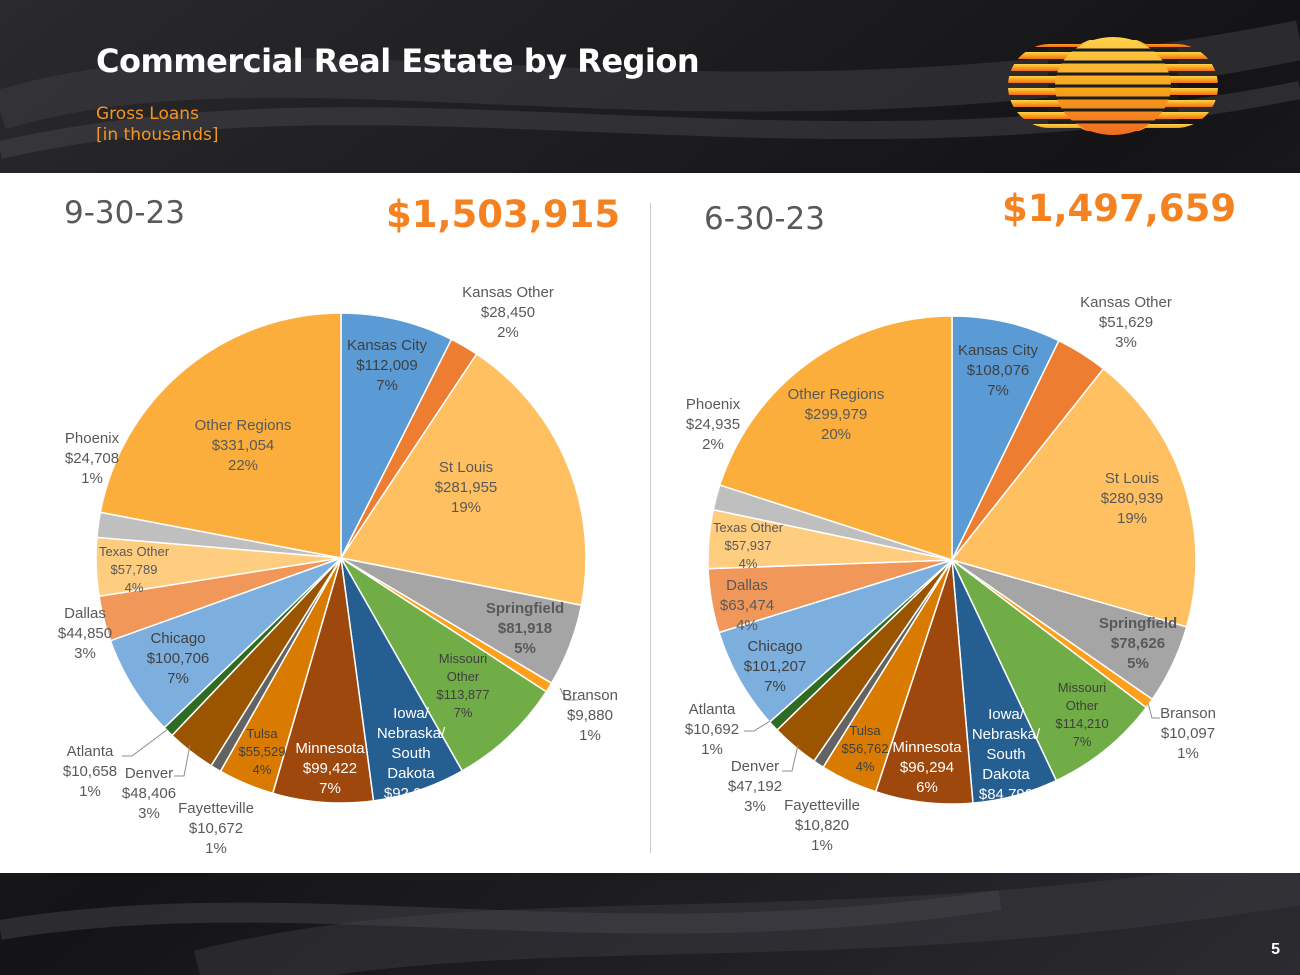 The image size is (1300, 975). I want to click on pie-2-slice-other-regions, so click(835, 438).